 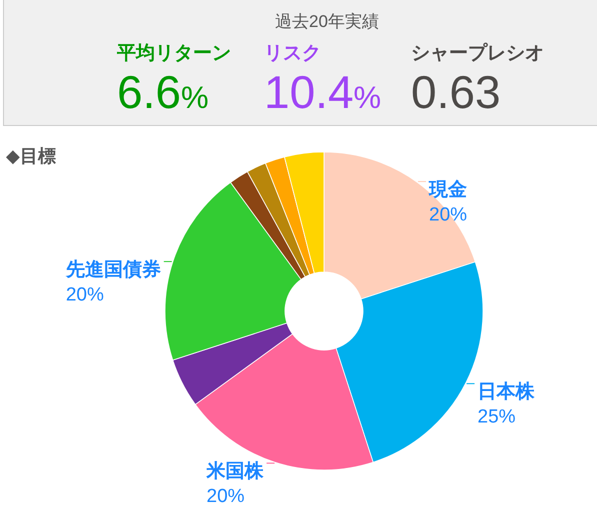 What do you see at coordinates (507, 391) in the screenshot?
I see `slice-label: 日本株` at bounding box center [507, 391].